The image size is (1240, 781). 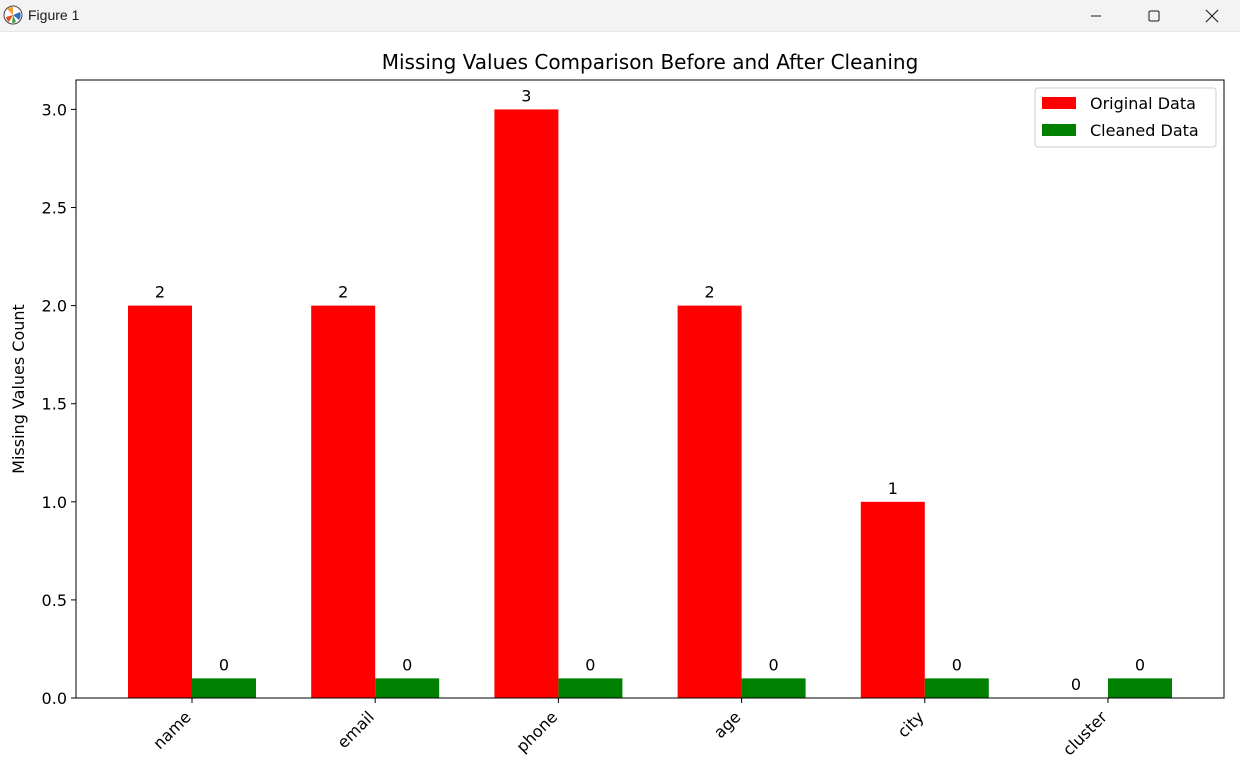 I want to click on data-label-original-phone: 3, so click(x=526, y=95).